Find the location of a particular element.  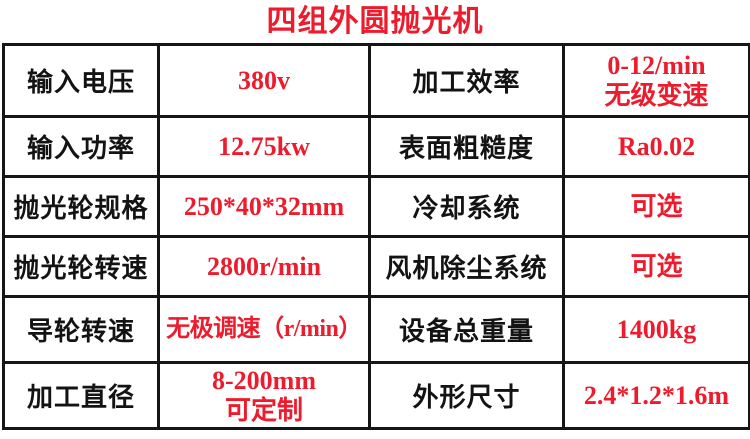

spec-value-total-weight: 1400kg is located at coordinates (656, 329).